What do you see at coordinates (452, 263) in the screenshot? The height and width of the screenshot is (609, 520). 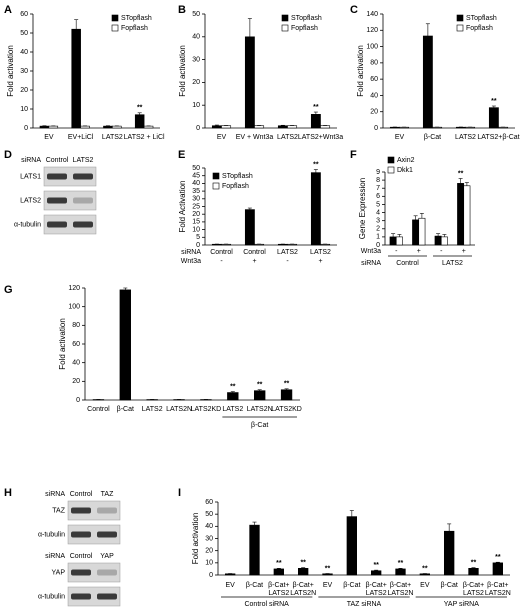 I see `group-label: LATS2` at bounding box center [452, 263].